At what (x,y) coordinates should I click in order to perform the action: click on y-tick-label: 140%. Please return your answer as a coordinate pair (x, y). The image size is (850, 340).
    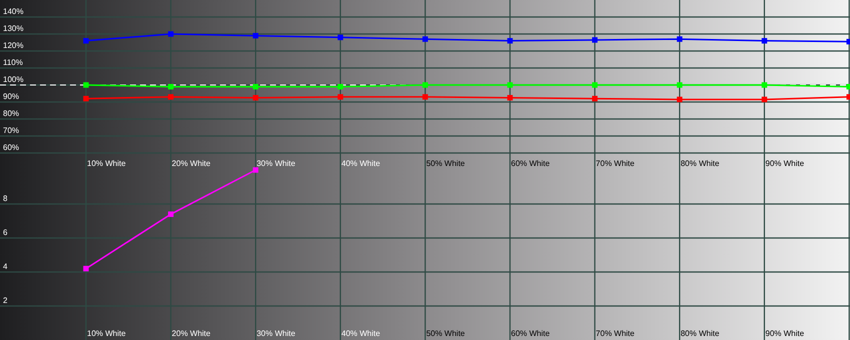
    Looking at the image, I should click on (13, 11).